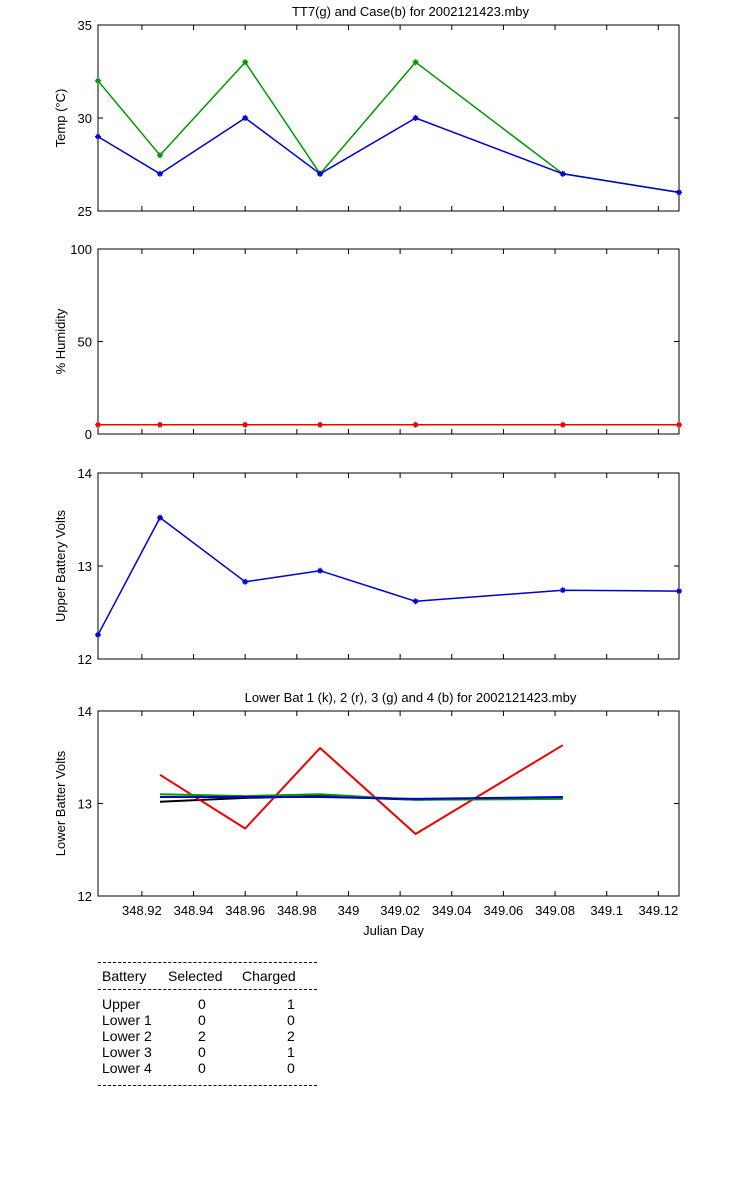 This screenshot has width=750, height=1200. Describe the element at coordinates (411, 11) in the screenshot. I see `chart-title: TT7(g) and Case(b) for 2002121423.mby` at that location.